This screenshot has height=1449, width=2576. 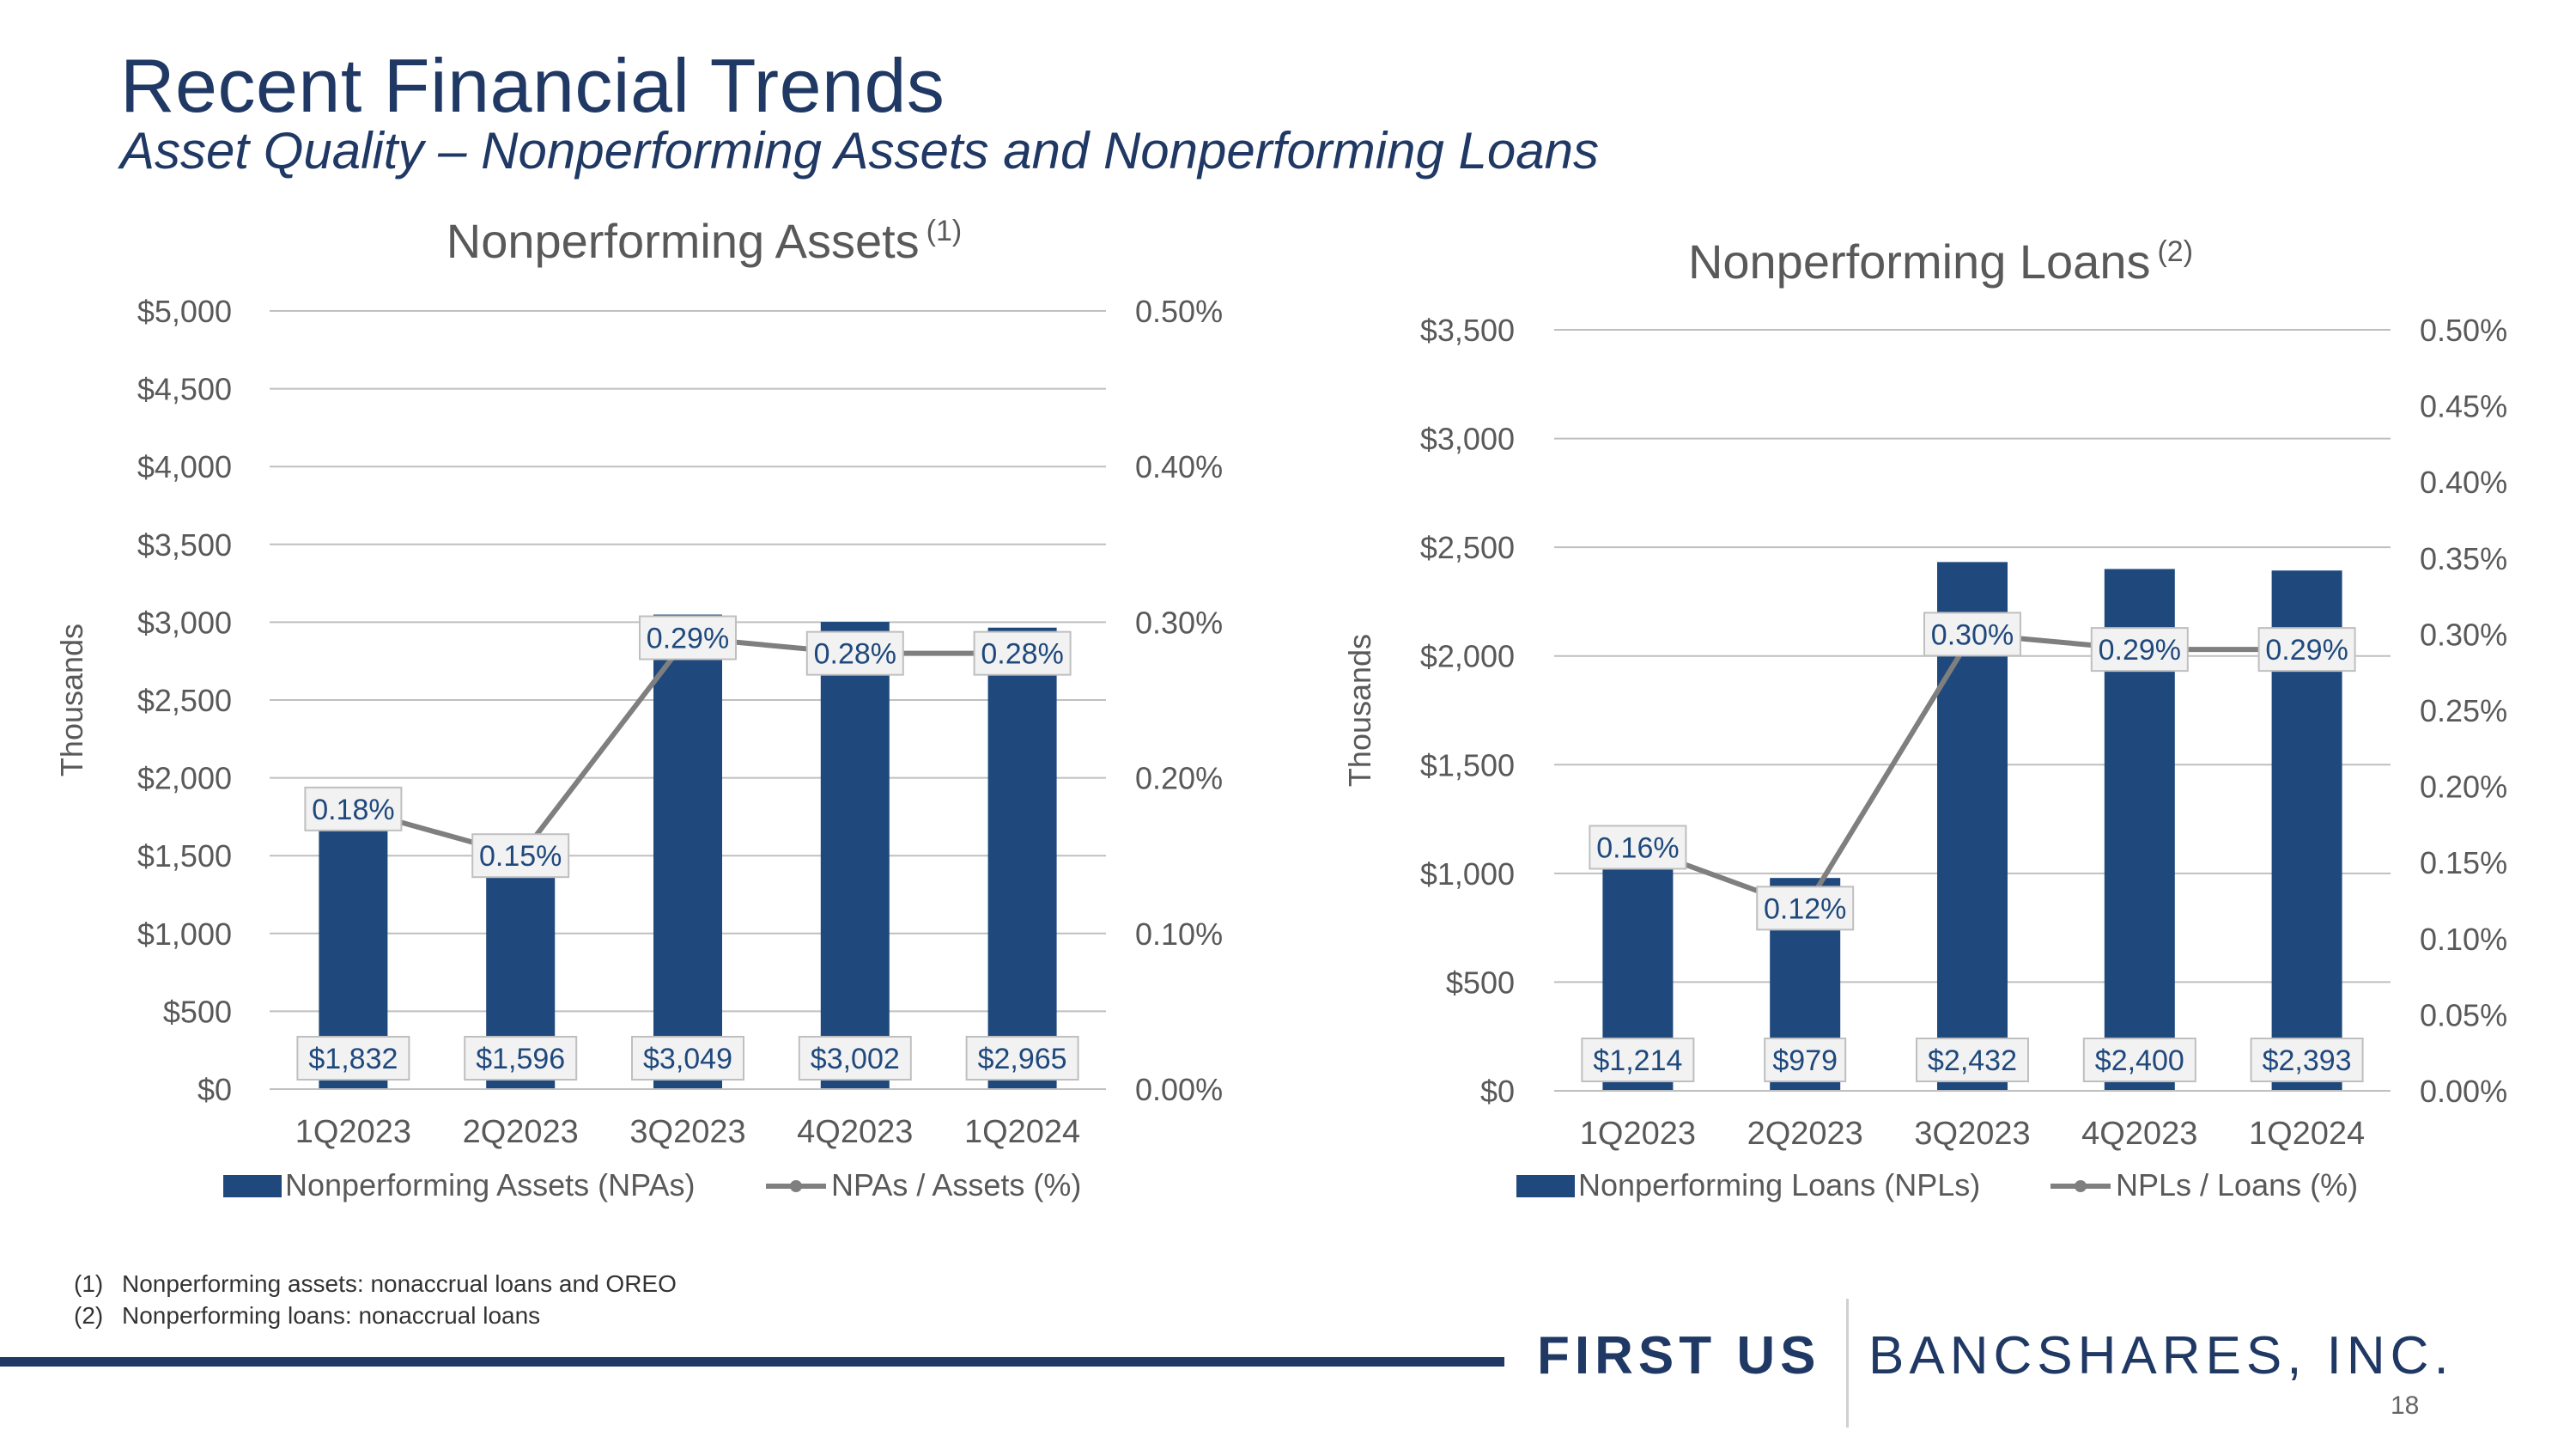 What do you see at coordinates (1919, 261) in the screenshot?
I see `chart-title-text: Nonperforming Loans` at bounding box center [1919, 261].